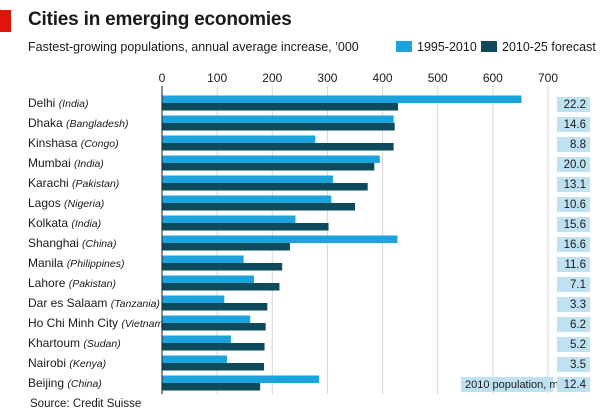 Image resolution: width=600 pixels, height=418 pixels. I want to click on accent-bar, so click(5, 21).